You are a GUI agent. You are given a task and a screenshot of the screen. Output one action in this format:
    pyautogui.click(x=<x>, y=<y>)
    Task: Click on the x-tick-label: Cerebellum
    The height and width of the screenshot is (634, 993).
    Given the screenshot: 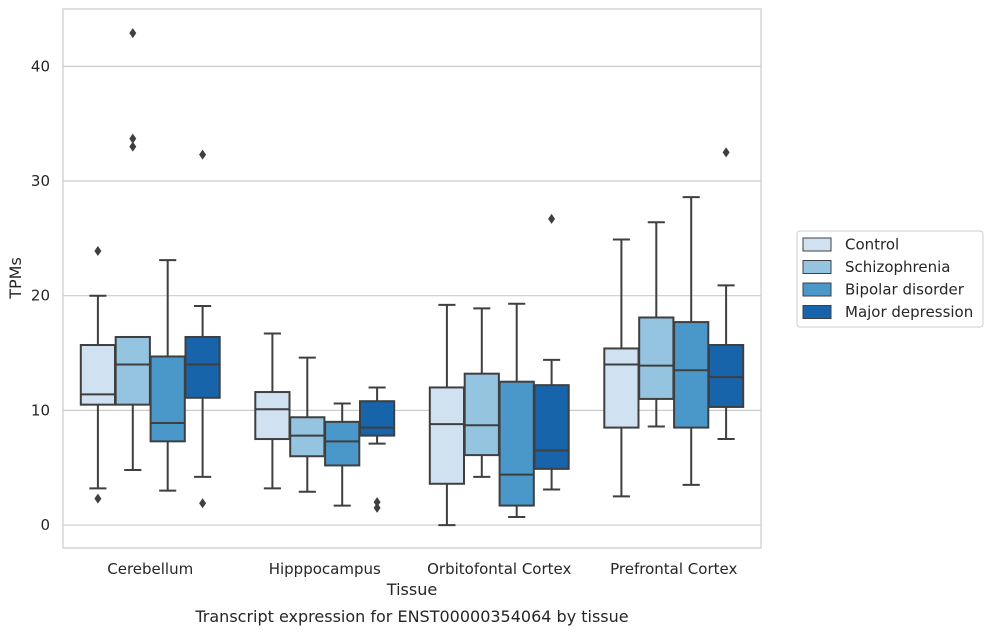 What is the action you would take?
    pyautogui.click(x=150, y=569)
    